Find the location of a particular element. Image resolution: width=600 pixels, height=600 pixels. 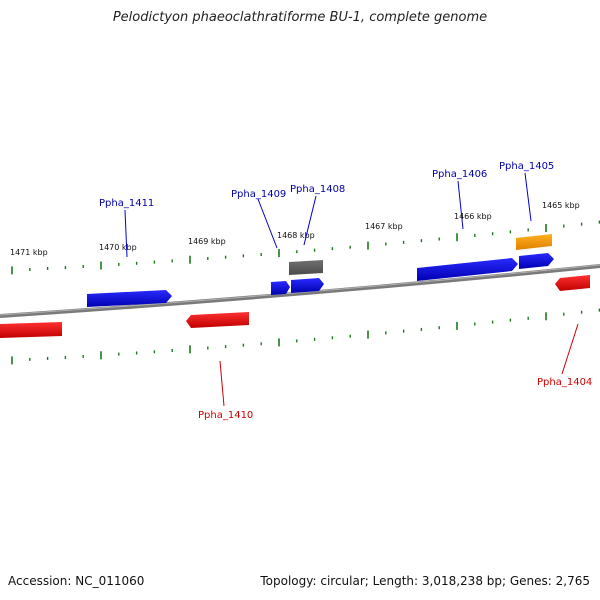

genome-backbone-highlight is located at coordinates (300, 290).